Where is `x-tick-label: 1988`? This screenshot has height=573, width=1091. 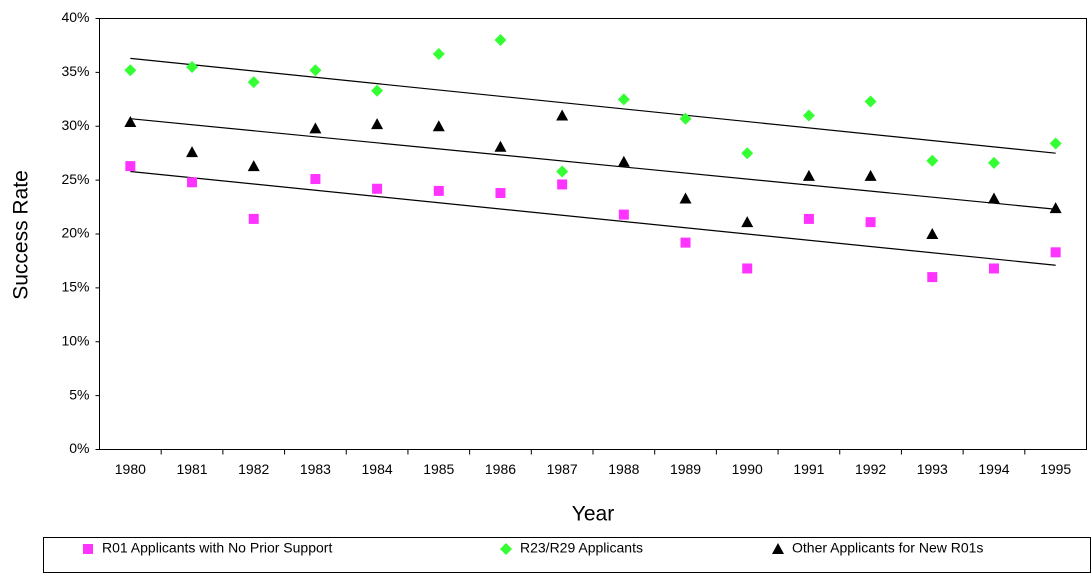 x-tick-label: 1988 is located at coordinates (623, 469).